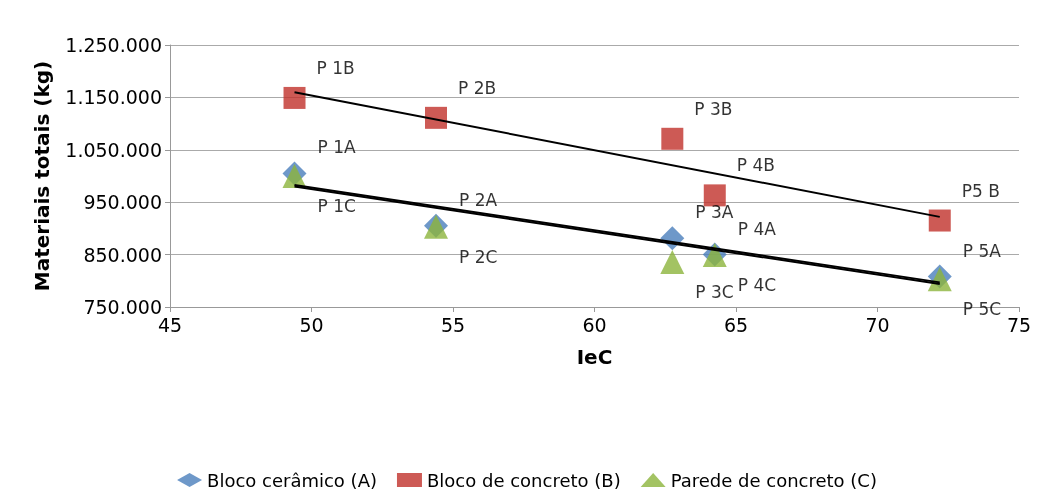 The image size is (1054, 504). I want to click on y-tick-label: 850.000, so click(122, 254).